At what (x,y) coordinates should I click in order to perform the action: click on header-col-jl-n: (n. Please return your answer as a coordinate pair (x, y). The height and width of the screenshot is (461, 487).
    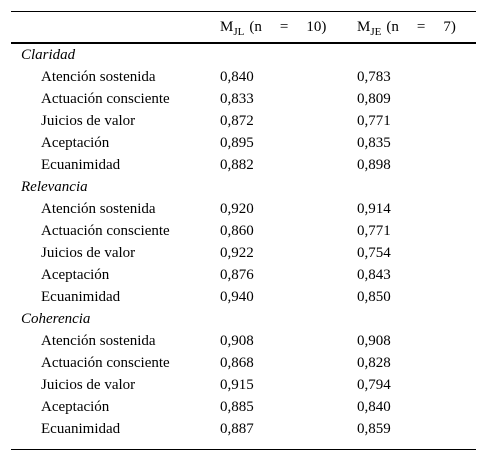
    Looking at the image, I should click on (255, 27).